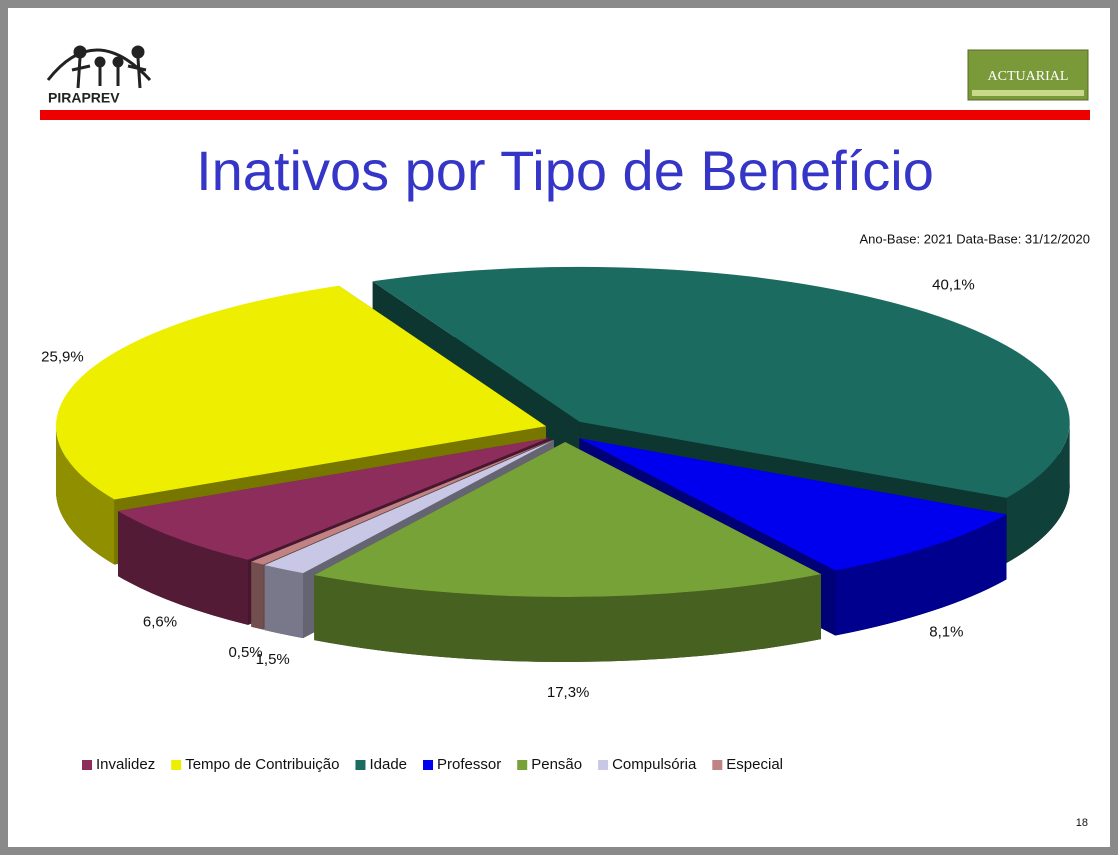 This screenshot has height=855, width=1118. Describe the element at coordinates (84, 98) in the screenshot. I see `logo-text: PIRAPREV` at that location.